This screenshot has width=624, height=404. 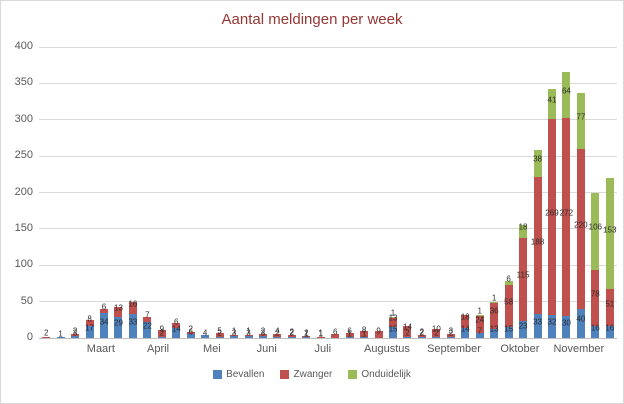 What do you see at coordinates (328, 47) in the screenshot?
I see `gridline` at bounding box center [328, 47].